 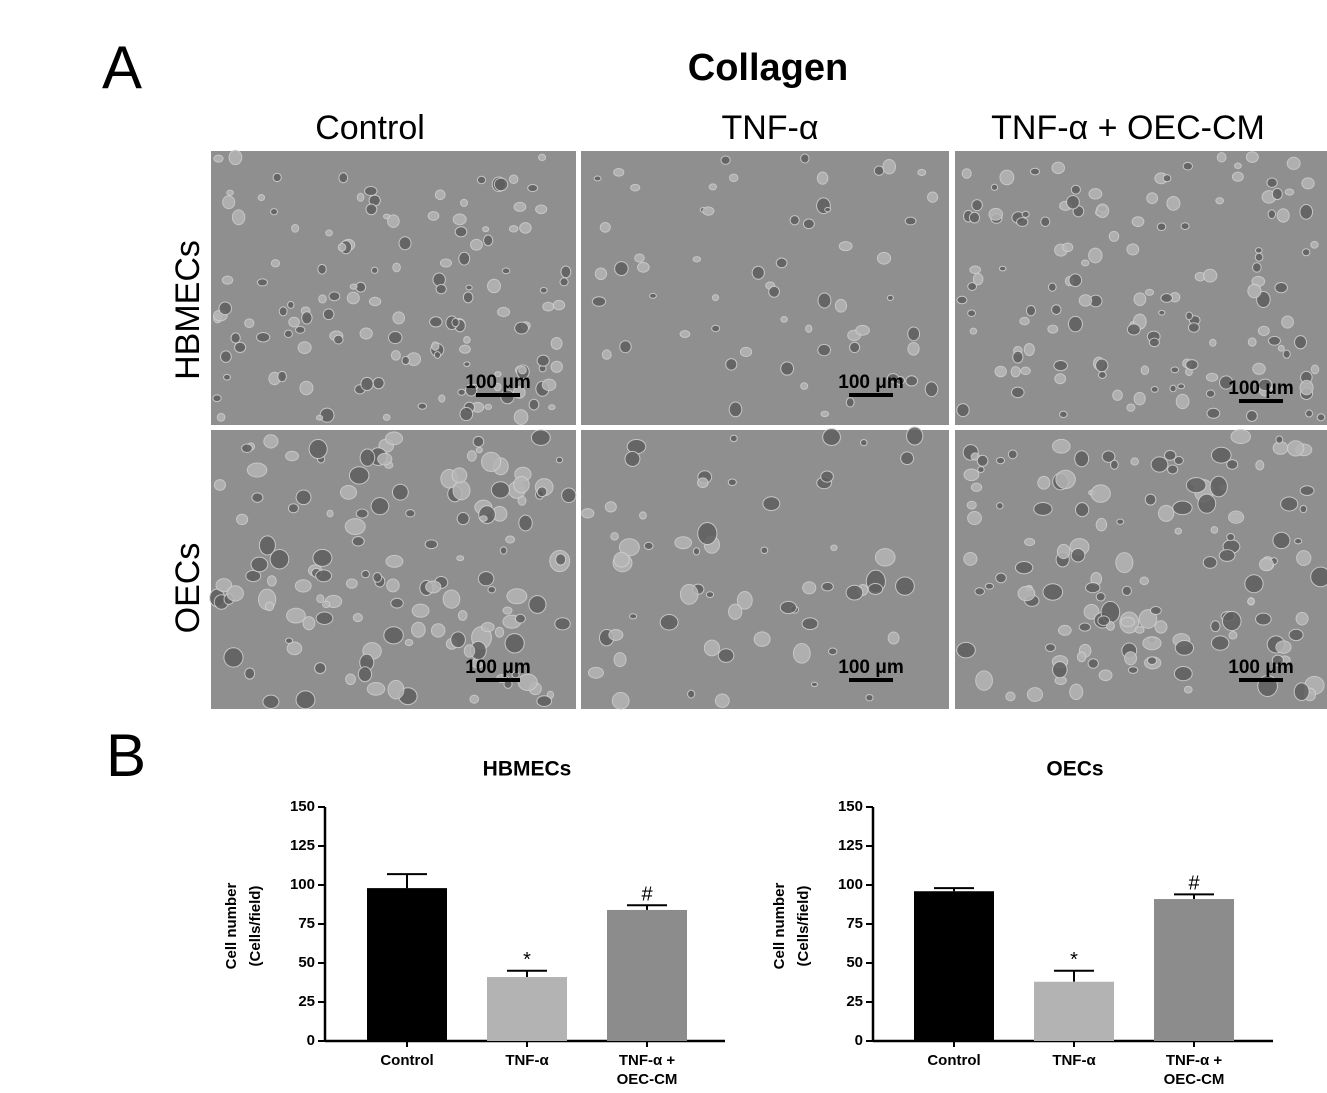 I want to click on panel-label: B, so click(x=126, y=755).